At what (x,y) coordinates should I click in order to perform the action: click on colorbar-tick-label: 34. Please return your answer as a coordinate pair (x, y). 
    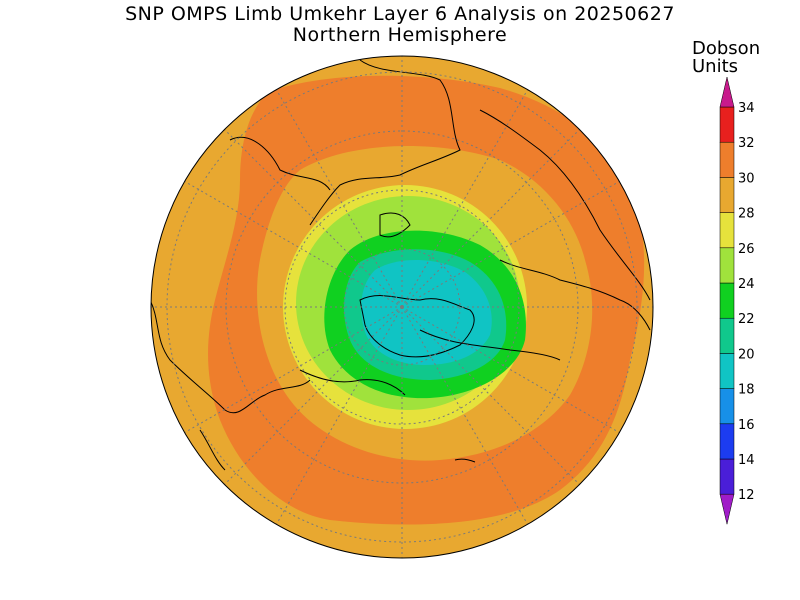
    Looking at the image, I should click on (746, 108).